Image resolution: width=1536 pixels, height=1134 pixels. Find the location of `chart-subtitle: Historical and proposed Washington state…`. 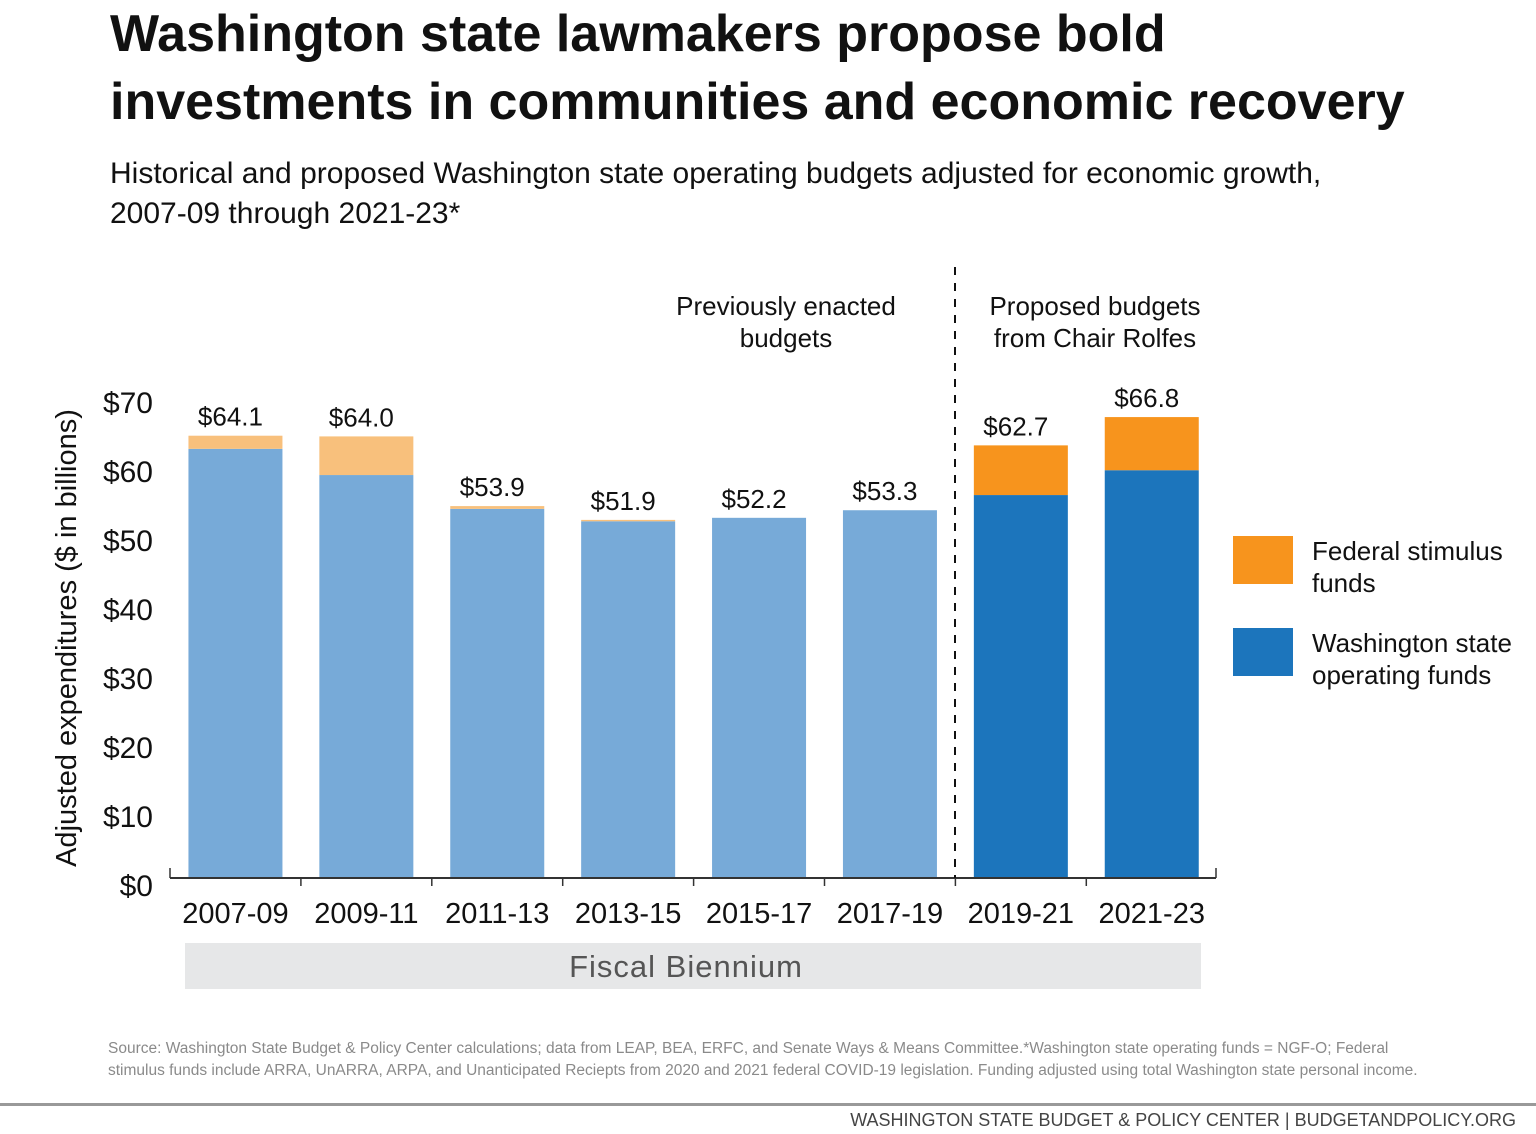

chart-subtitle: Historical and proposed Washington state… is located at coordinates (715, 194).